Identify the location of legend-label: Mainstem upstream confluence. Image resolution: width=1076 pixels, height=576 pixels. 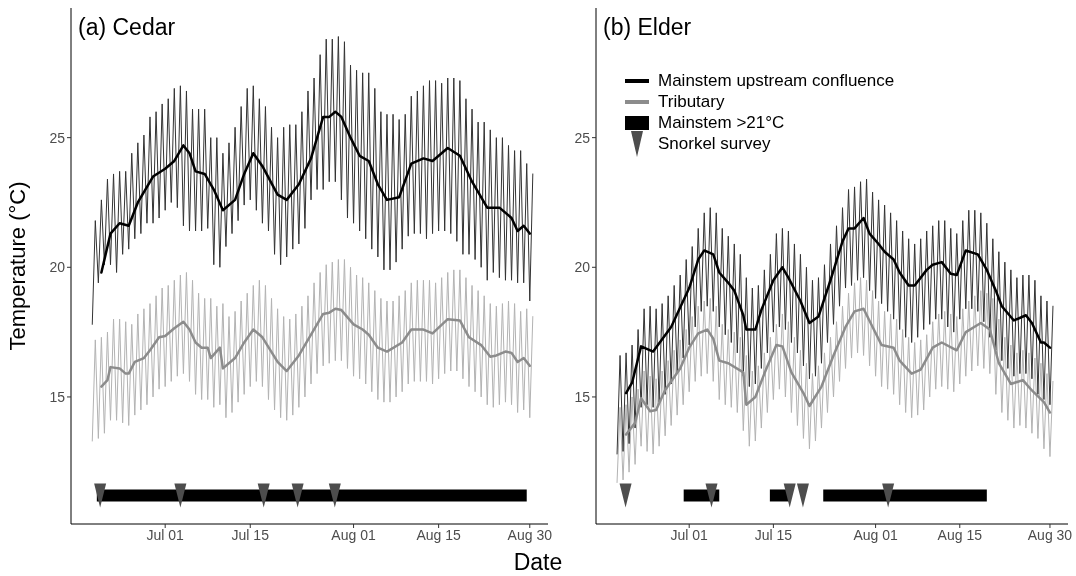
(776, 80).